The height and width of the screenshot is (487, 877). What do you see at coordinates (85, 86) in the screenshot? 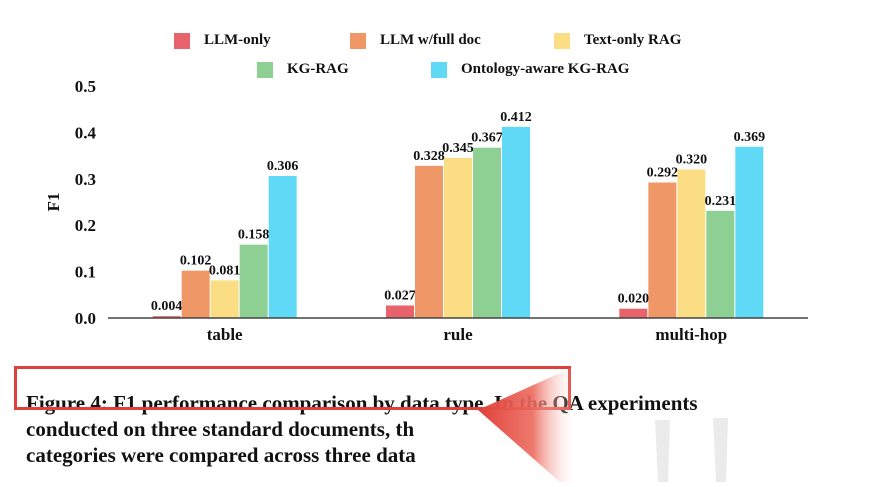
I see `y-tick-label: 0.5` at bounding box center [85, 86].